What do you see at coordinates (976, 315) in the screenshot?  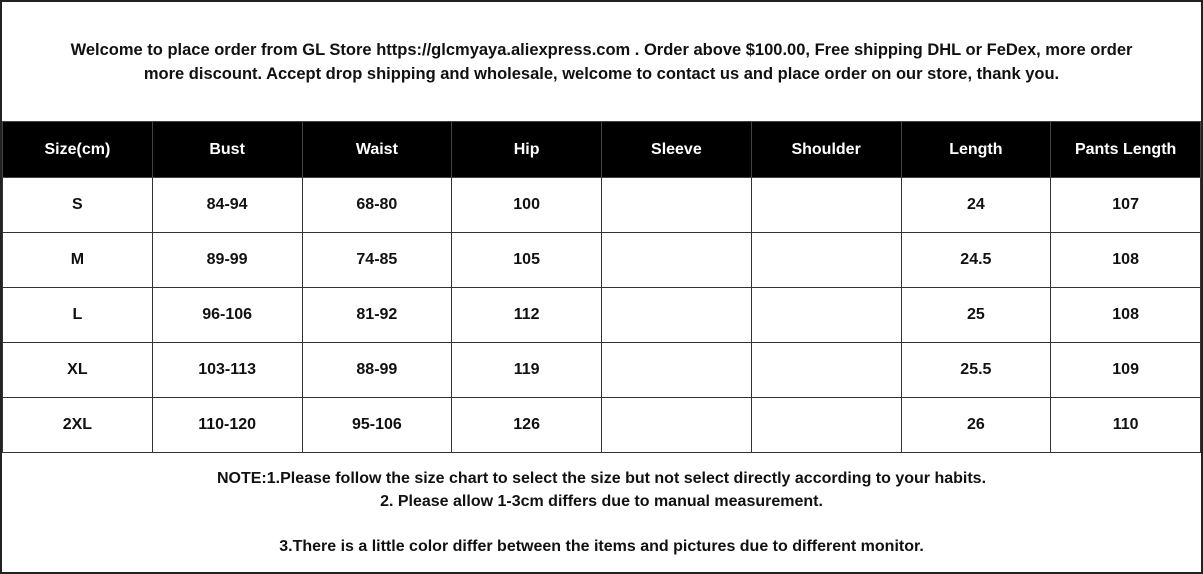 I see `table-cell: 25` at bounding box center [976, 315].